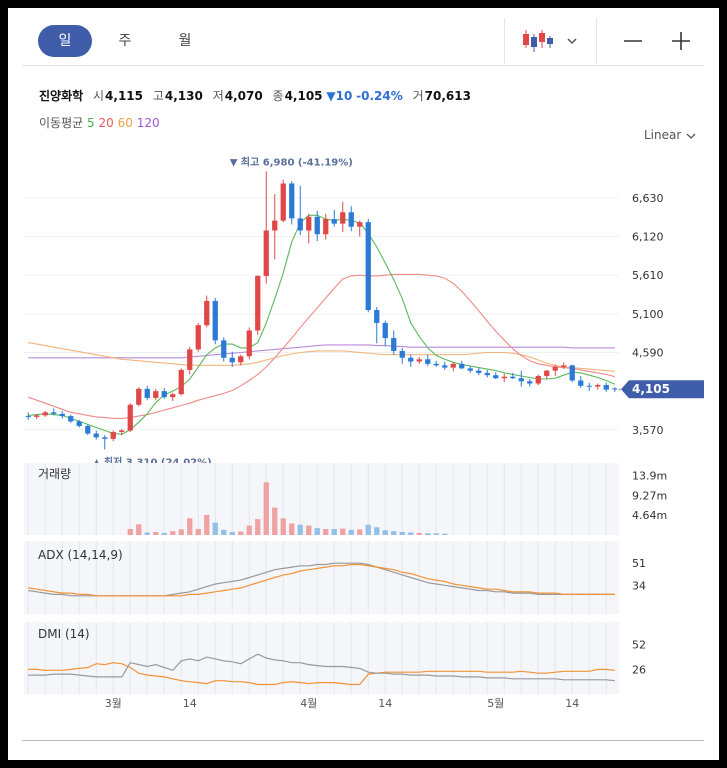 Image resolution: width=727 pixels, height=768 pixels. Describe the element at coordinates (648, 430) in the screenshot. I see `price-axis-tick: 3,570` at that location.